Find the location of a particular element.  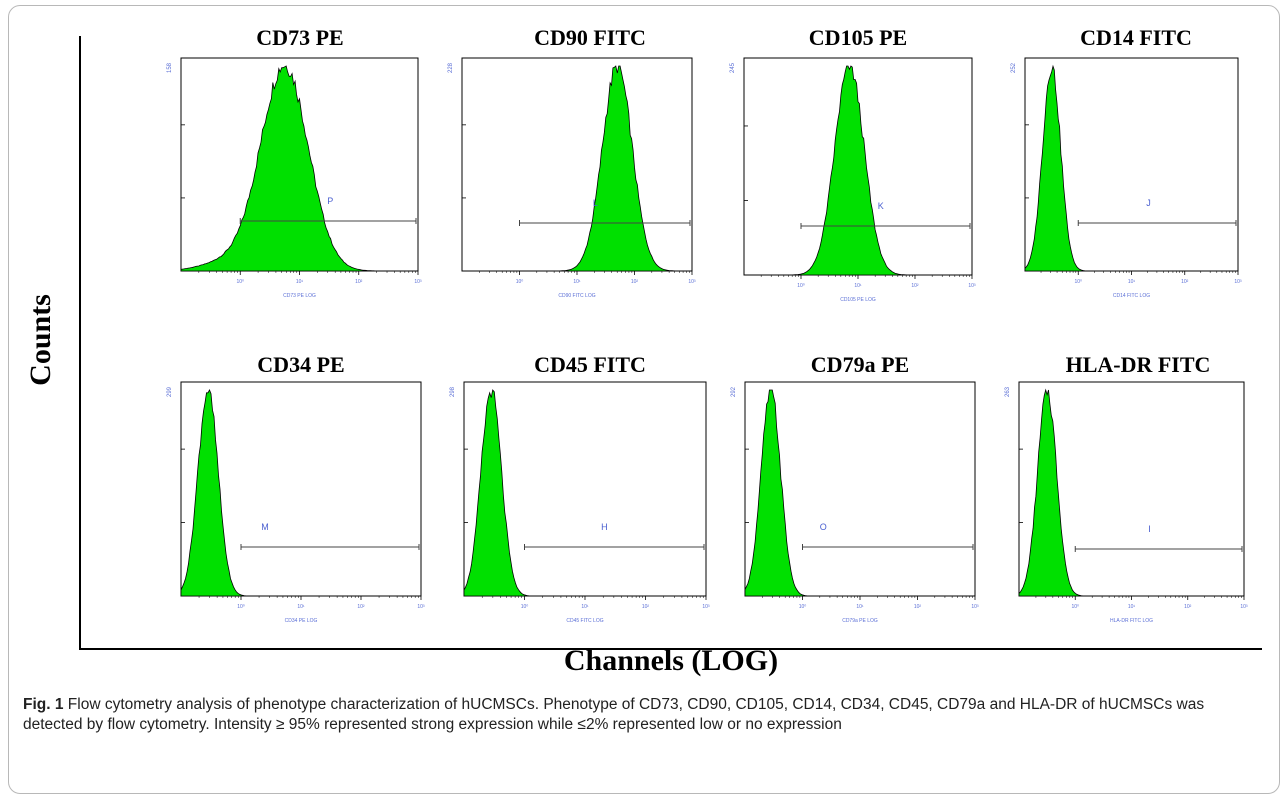

histogram-panel: CD105 PE 245 10⁰ 10¹ 10² 10³ K CD105 PE LOG is located at coordinates (853, 164).